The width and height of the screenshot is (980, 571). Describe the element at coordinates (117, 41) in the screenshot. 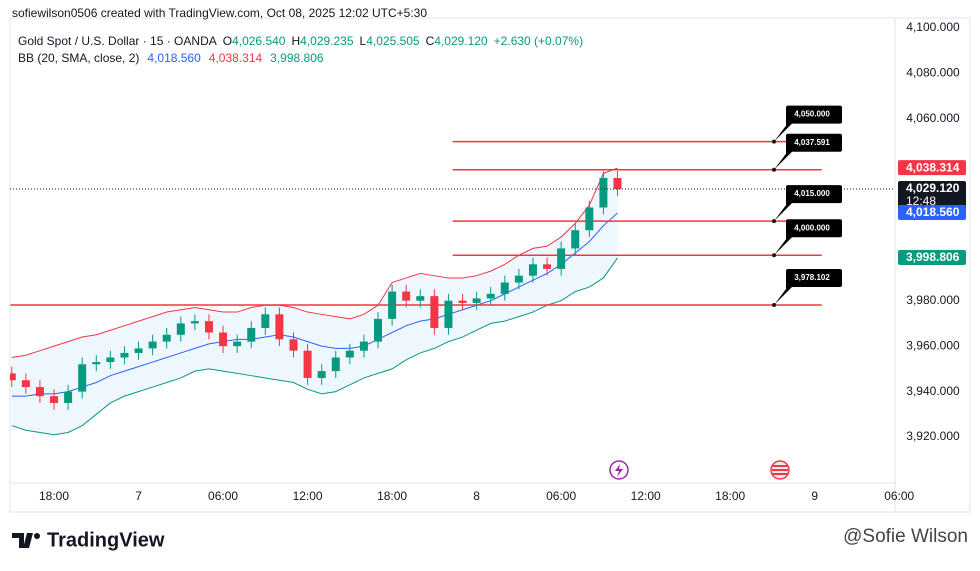

I see `symbol: Gold Spot / U.S. Dollar · 15 · OANDA` at that location.